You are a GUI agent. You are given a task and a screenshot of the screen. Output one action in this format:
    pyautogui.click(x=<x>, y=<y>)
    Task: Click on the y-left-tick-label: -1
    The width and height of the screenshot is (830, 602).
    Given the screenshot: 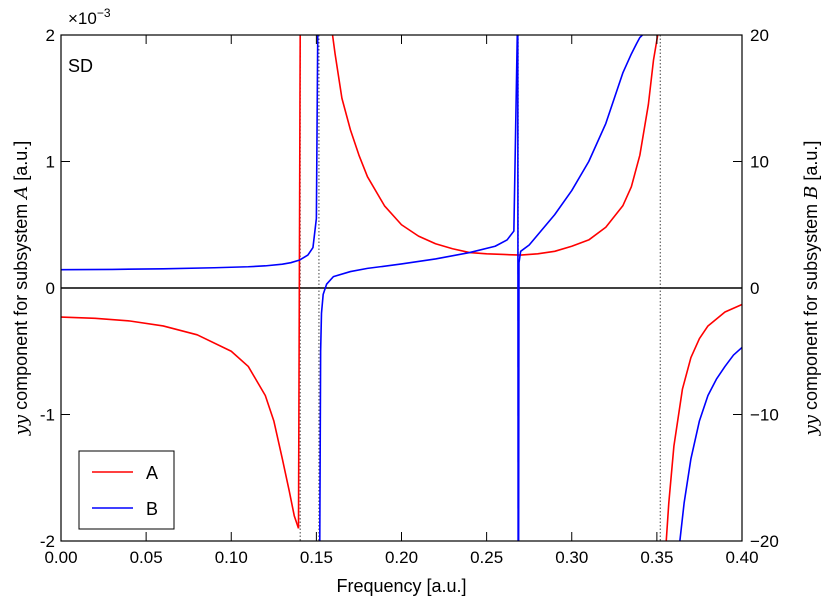 What is the action you would take?
    pyautogui.click(x=47, y=415)
    